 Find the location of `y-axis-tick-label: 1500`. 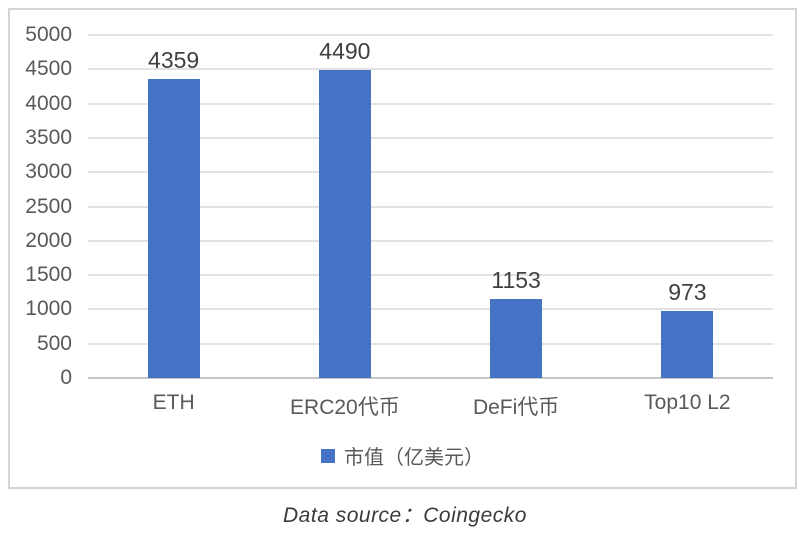

y-axis-tick-label: 1500 is located at coordinates (48, 275).